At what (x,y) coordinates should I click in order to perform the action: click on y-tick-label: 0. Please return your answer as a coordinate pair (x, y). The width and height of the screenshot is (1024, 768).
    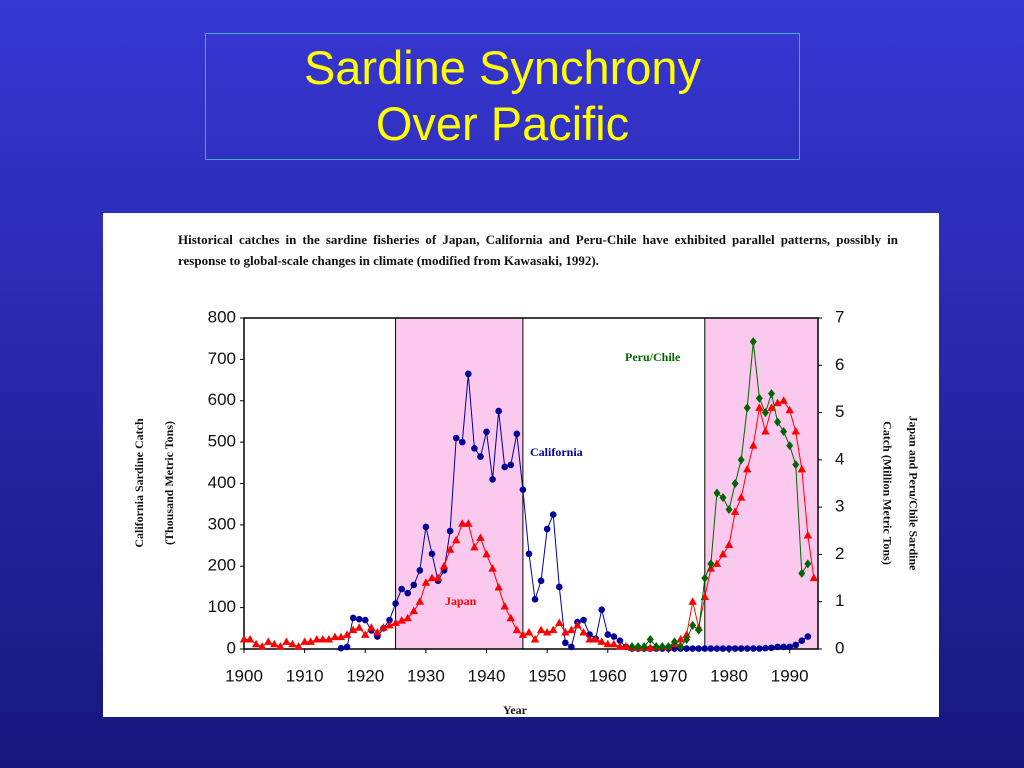
    Looking at the image, I should click on (231, 647).